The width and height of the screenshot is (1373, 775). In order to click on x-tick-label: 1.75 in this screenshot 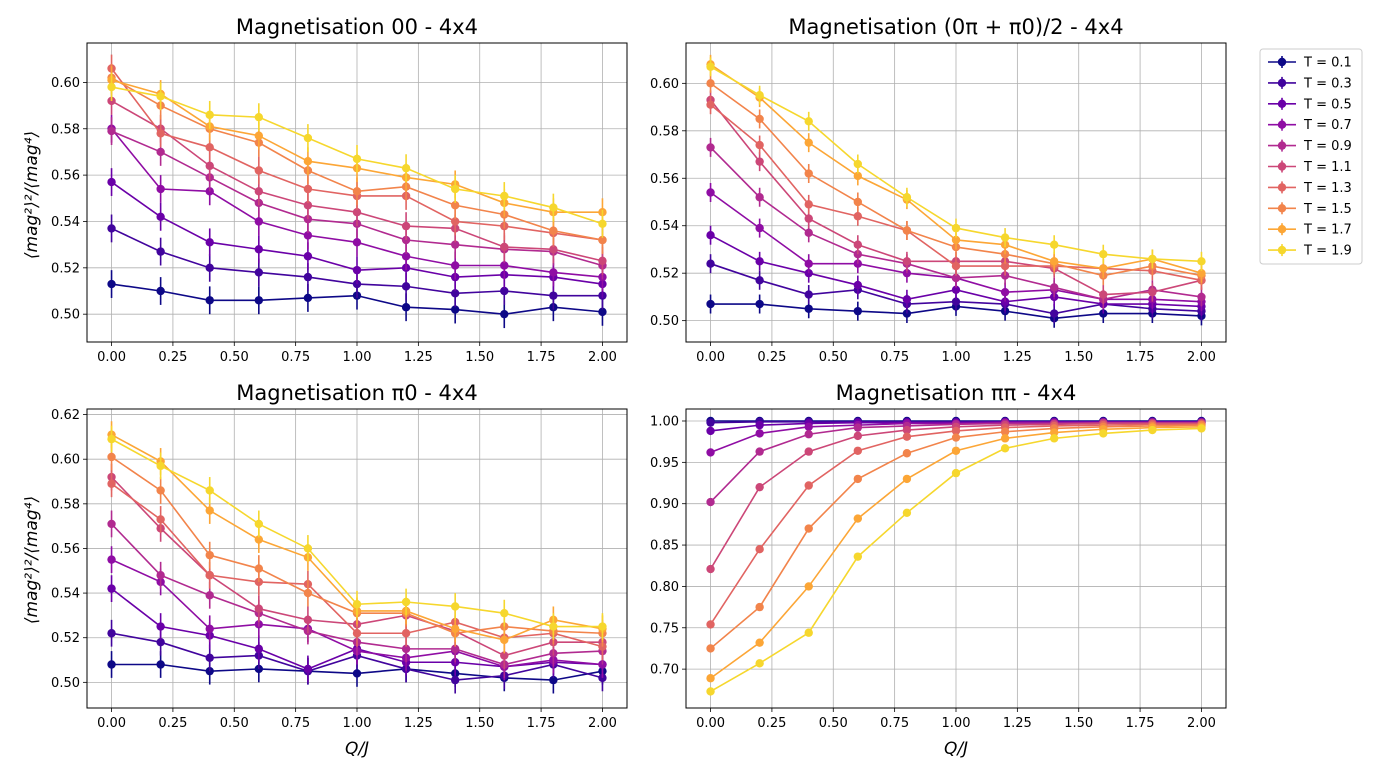, I will do `click(1140, 357)`.